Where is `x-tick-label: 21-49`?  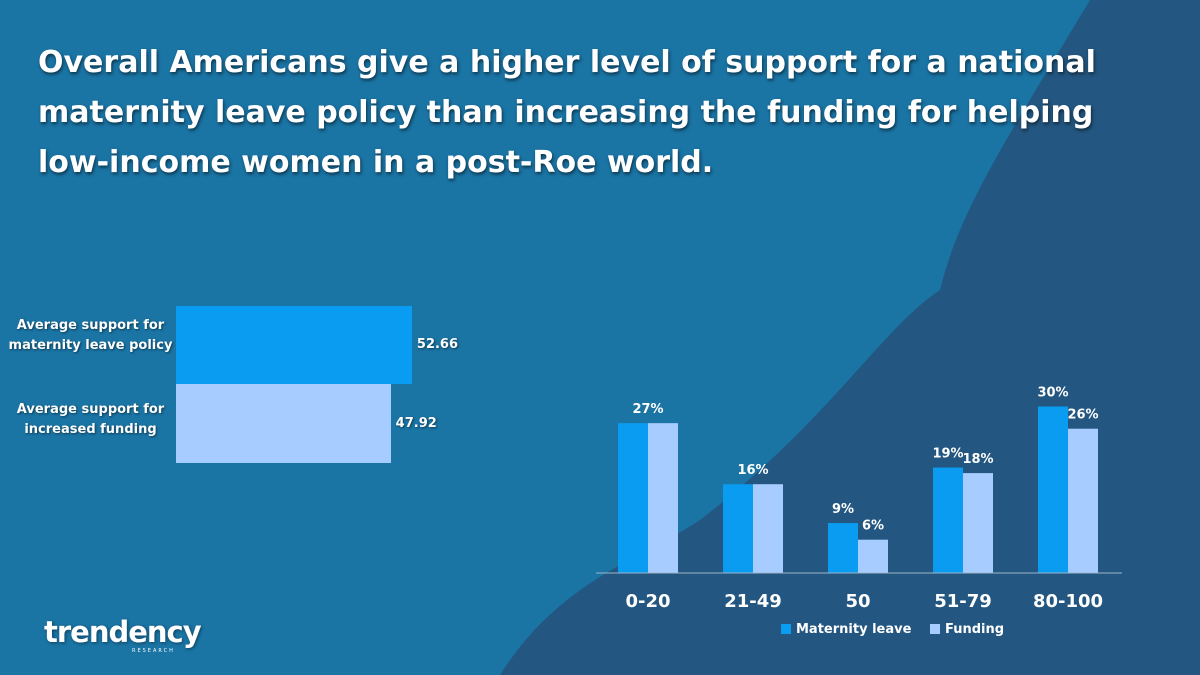 x-tick-label: 21-49 is located at coordinates (753, 601).